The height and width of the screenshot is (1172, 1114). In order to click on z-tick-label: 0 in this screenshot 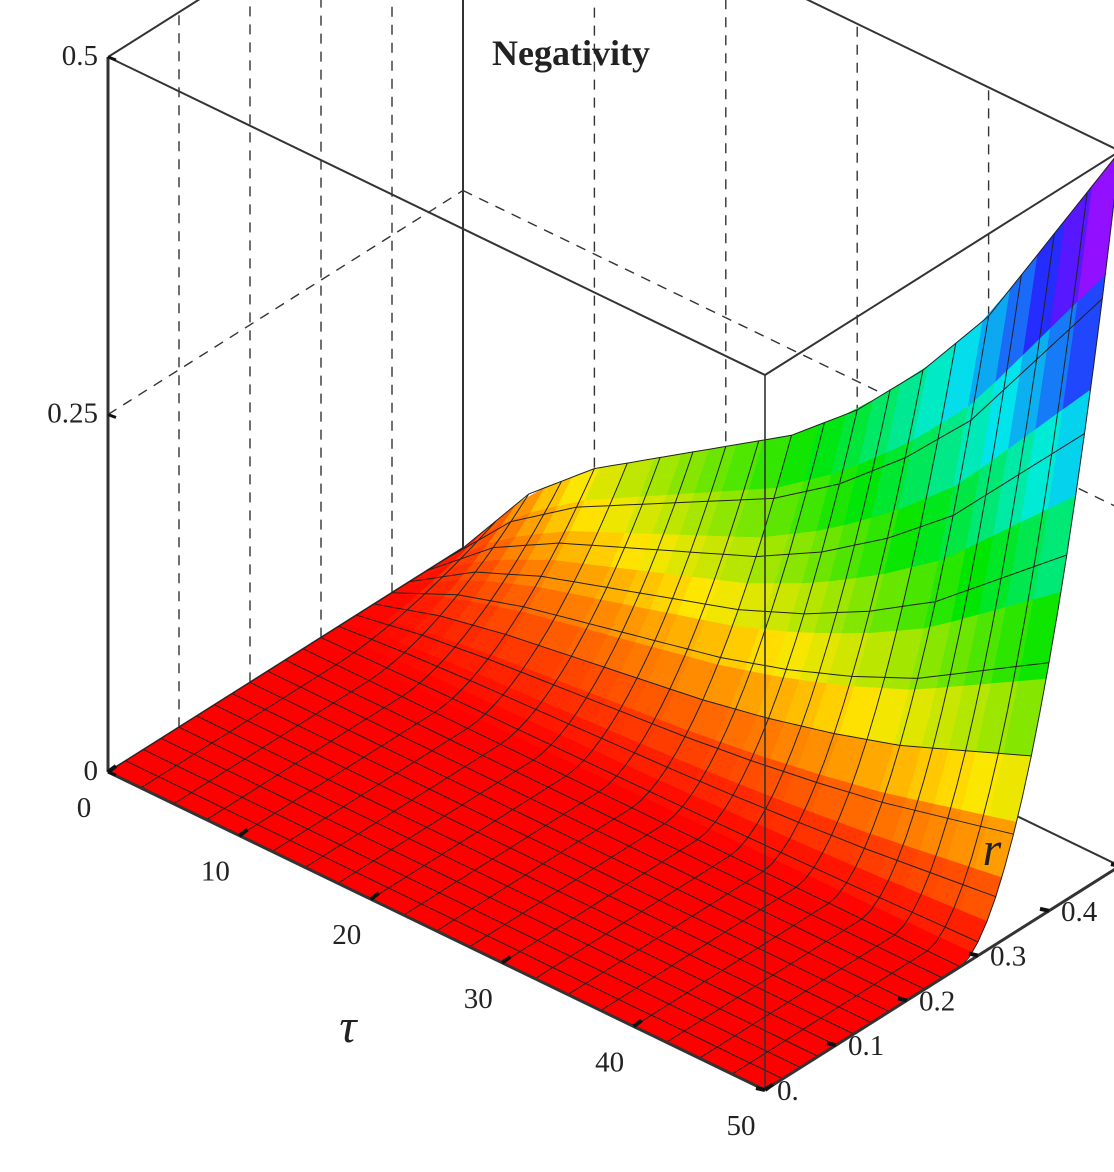, I will do `click(91, 771)`.